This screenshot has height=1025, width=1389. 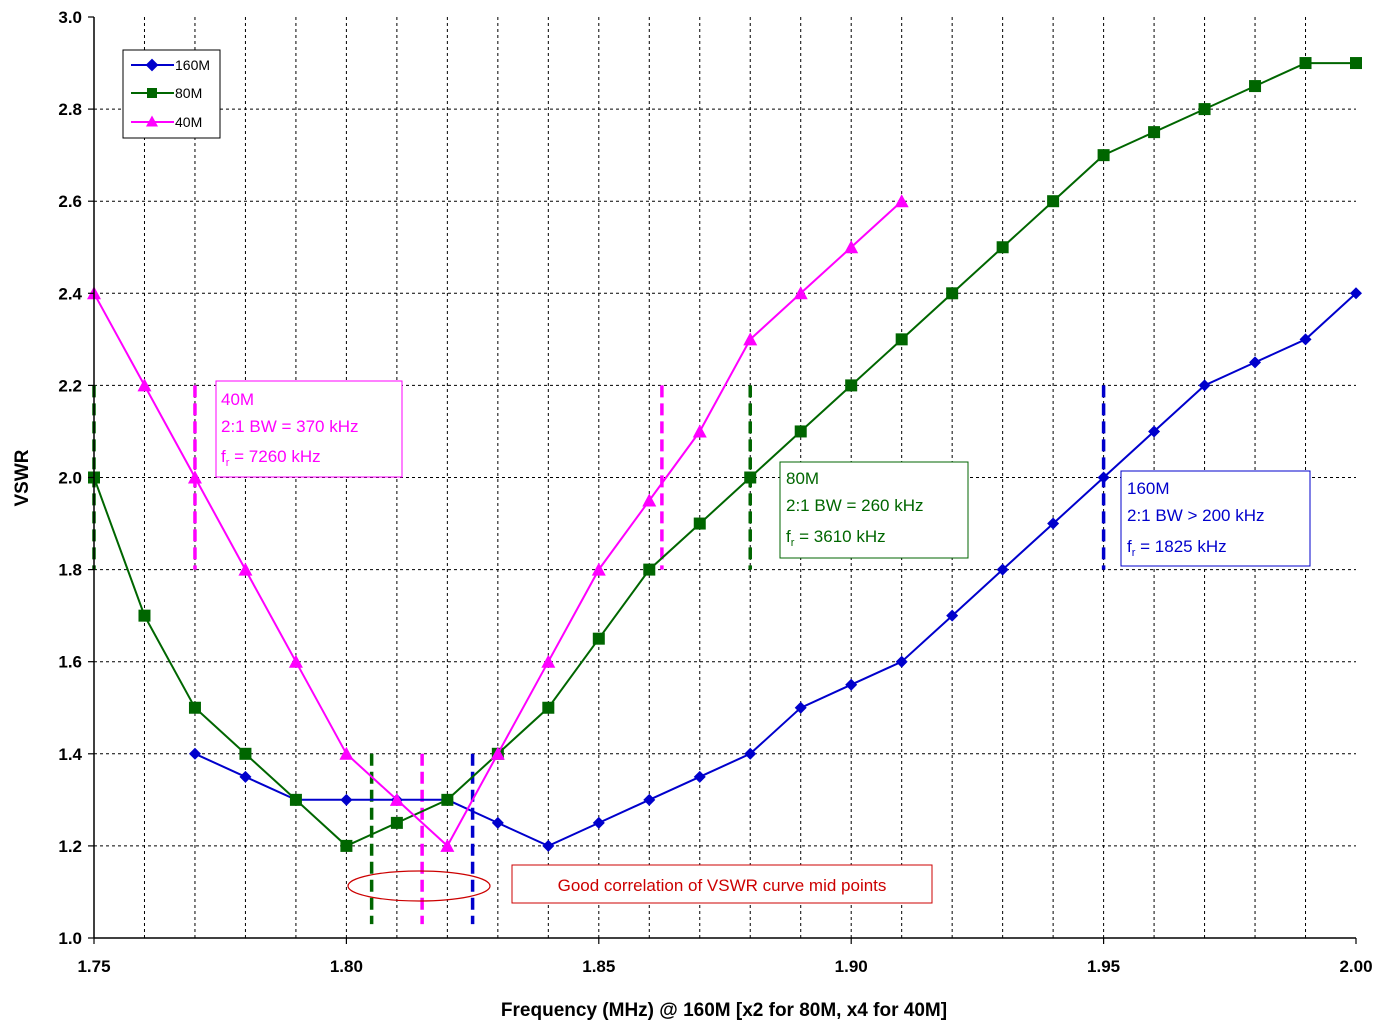 What do you see at coordinates (70, 293) in the screenshot?
I see `y-tick-label: 2.4` at bounding box center [70, 293].